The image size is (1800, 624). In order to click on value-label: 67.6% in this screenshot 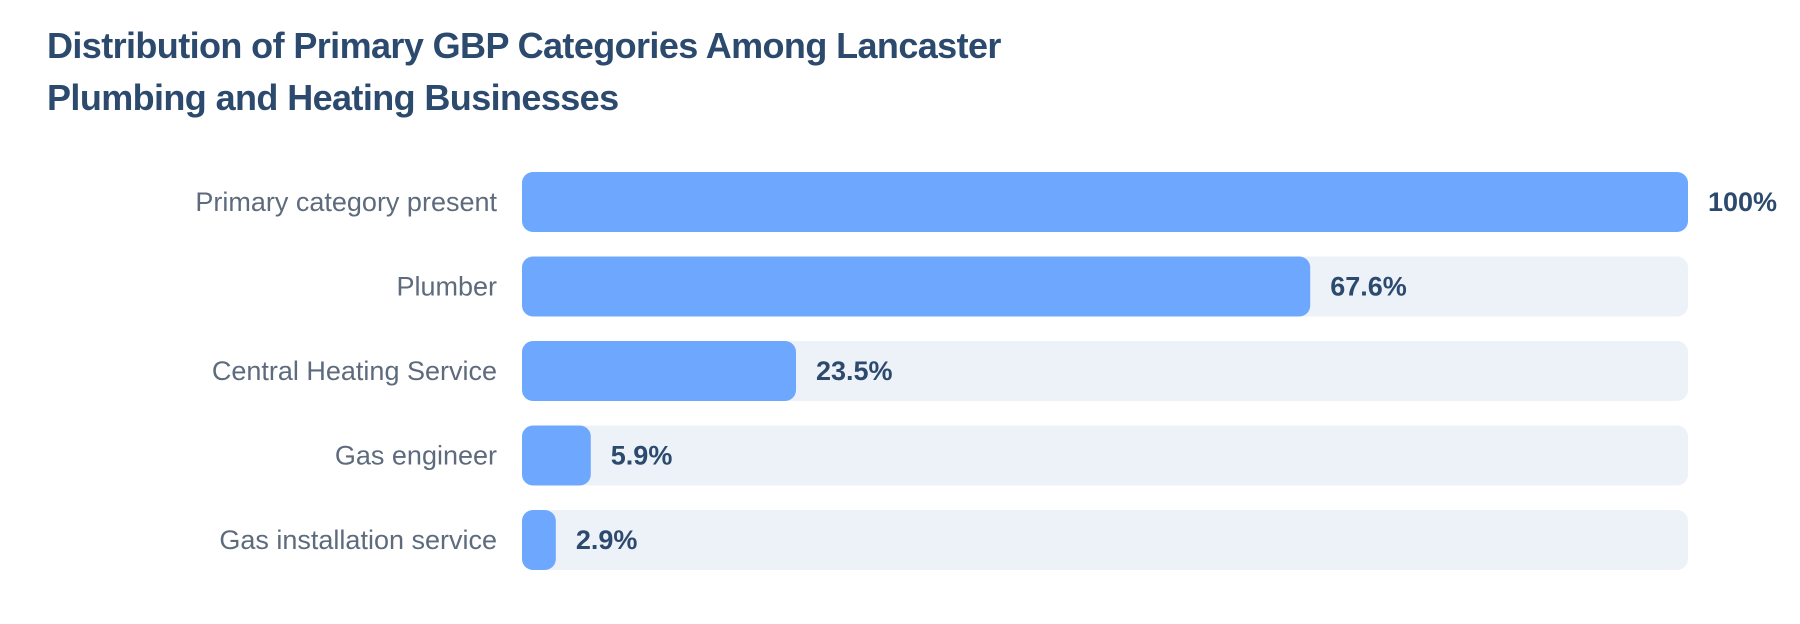, I will do `click(1368, 287)`.